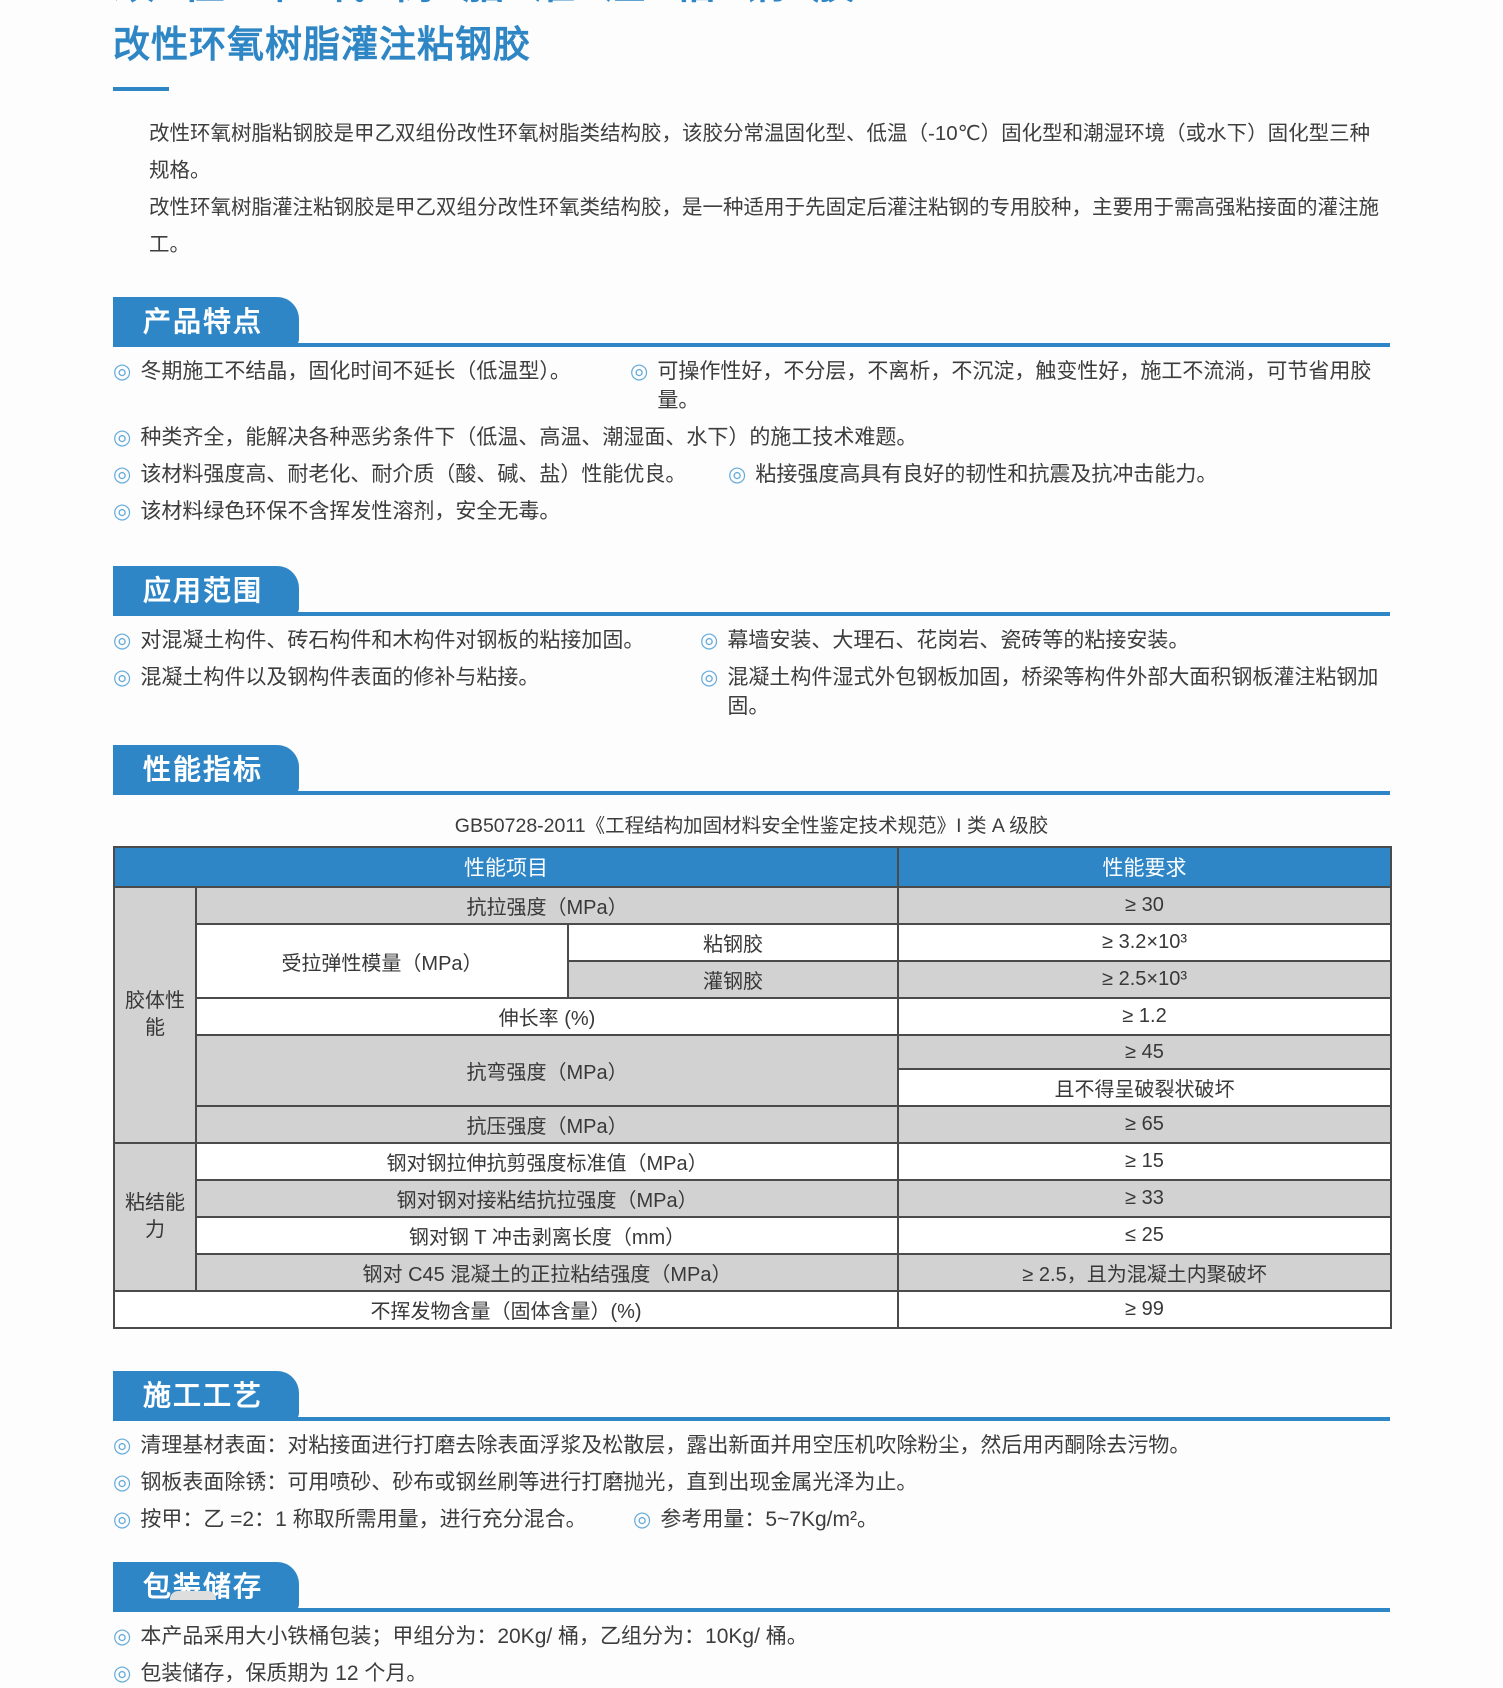 The height and width of the screenshot is (1688, 1503). Describe the element at coordinates (958, 640) in the screenshot. I see `application-text: 幕墙安装、大理石、花岗岩、瓷砖等的粘接安装。` at that location.